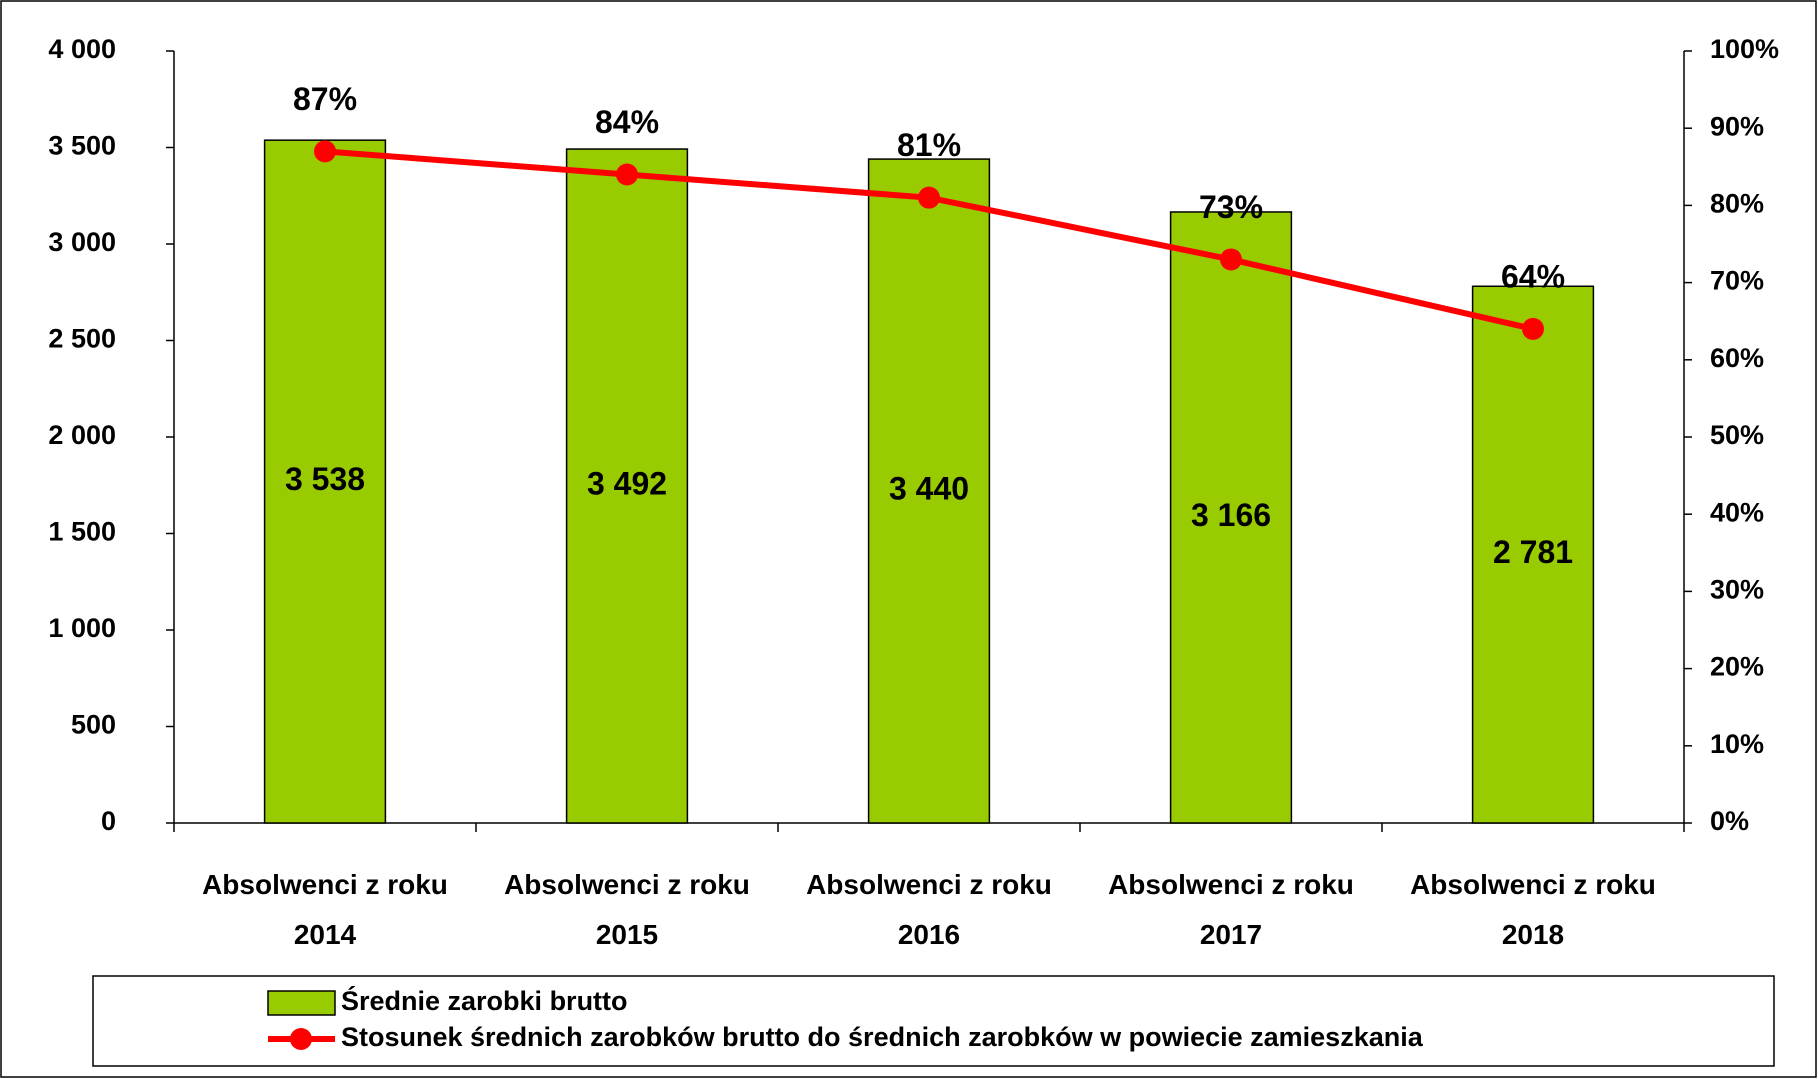  Describe the element at coordinates (82, 146) in the screenshot. I see `y-tick-label: 3 500` at that location.